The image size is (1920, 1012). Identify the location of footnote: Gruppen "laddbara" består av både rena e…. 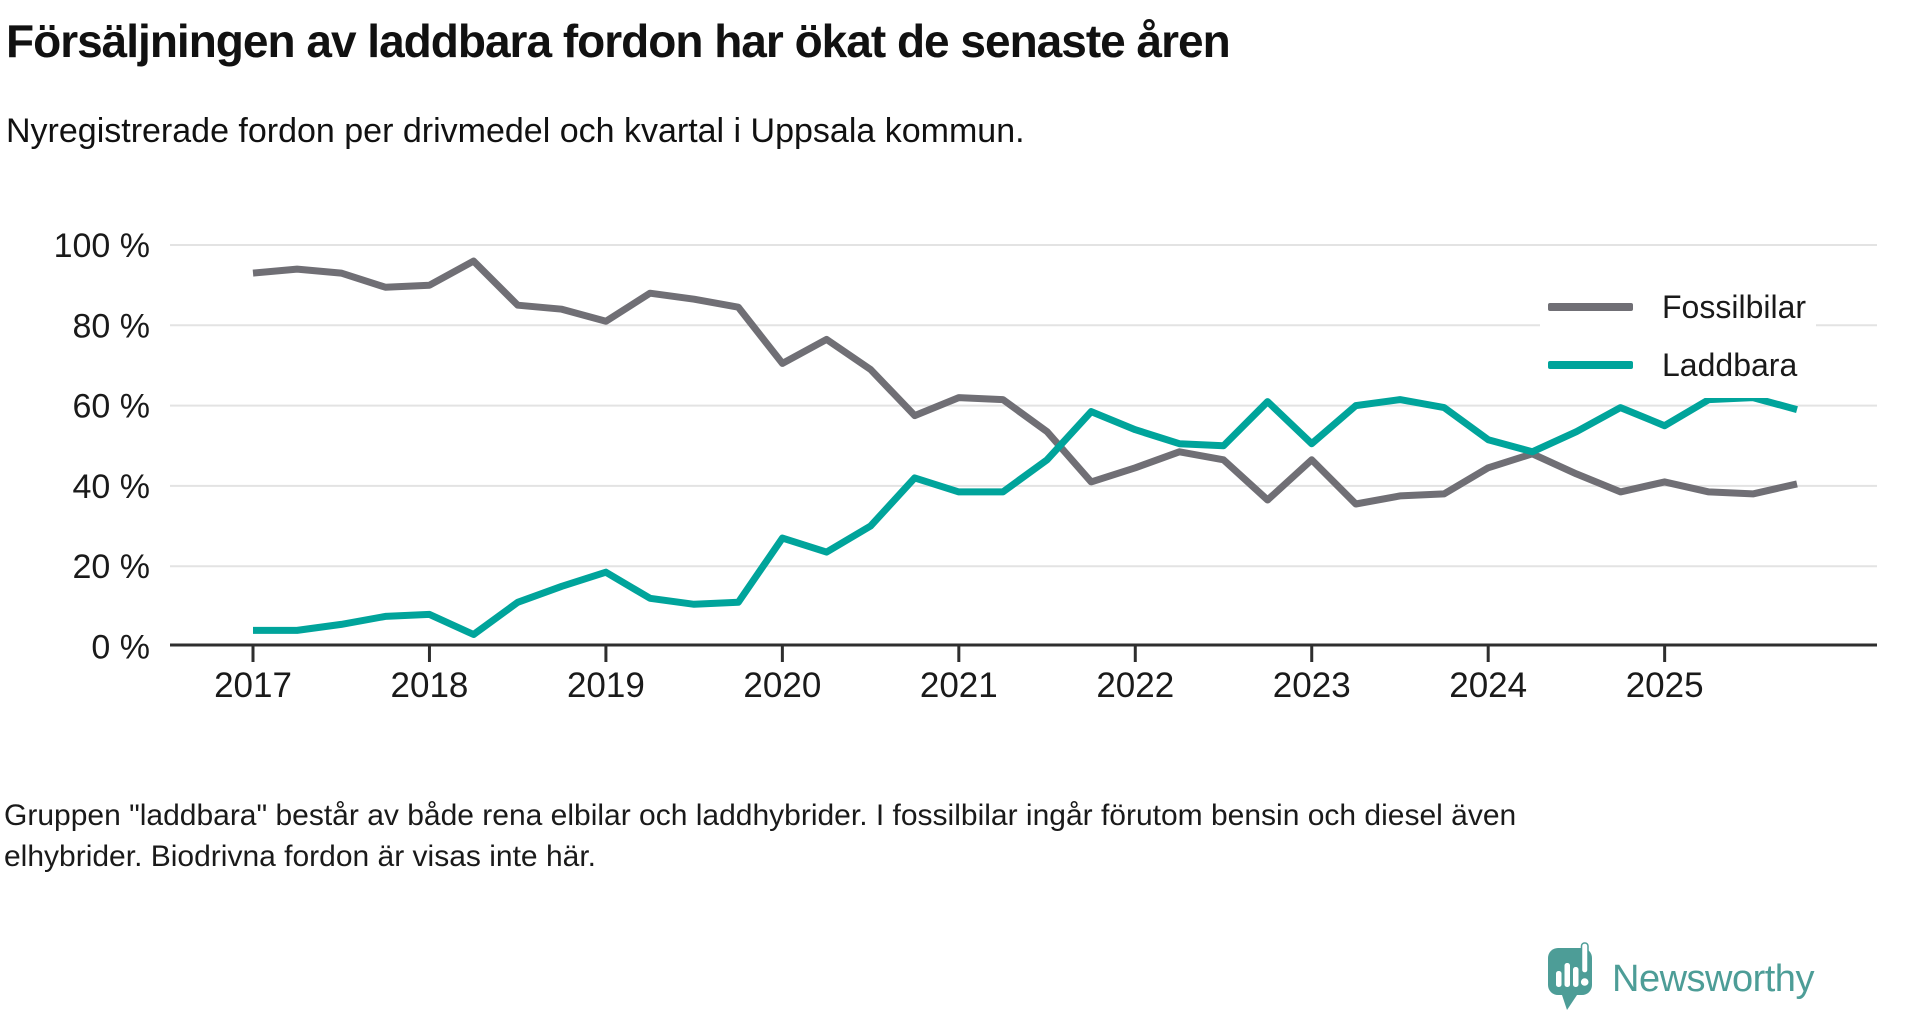
(760, 836).